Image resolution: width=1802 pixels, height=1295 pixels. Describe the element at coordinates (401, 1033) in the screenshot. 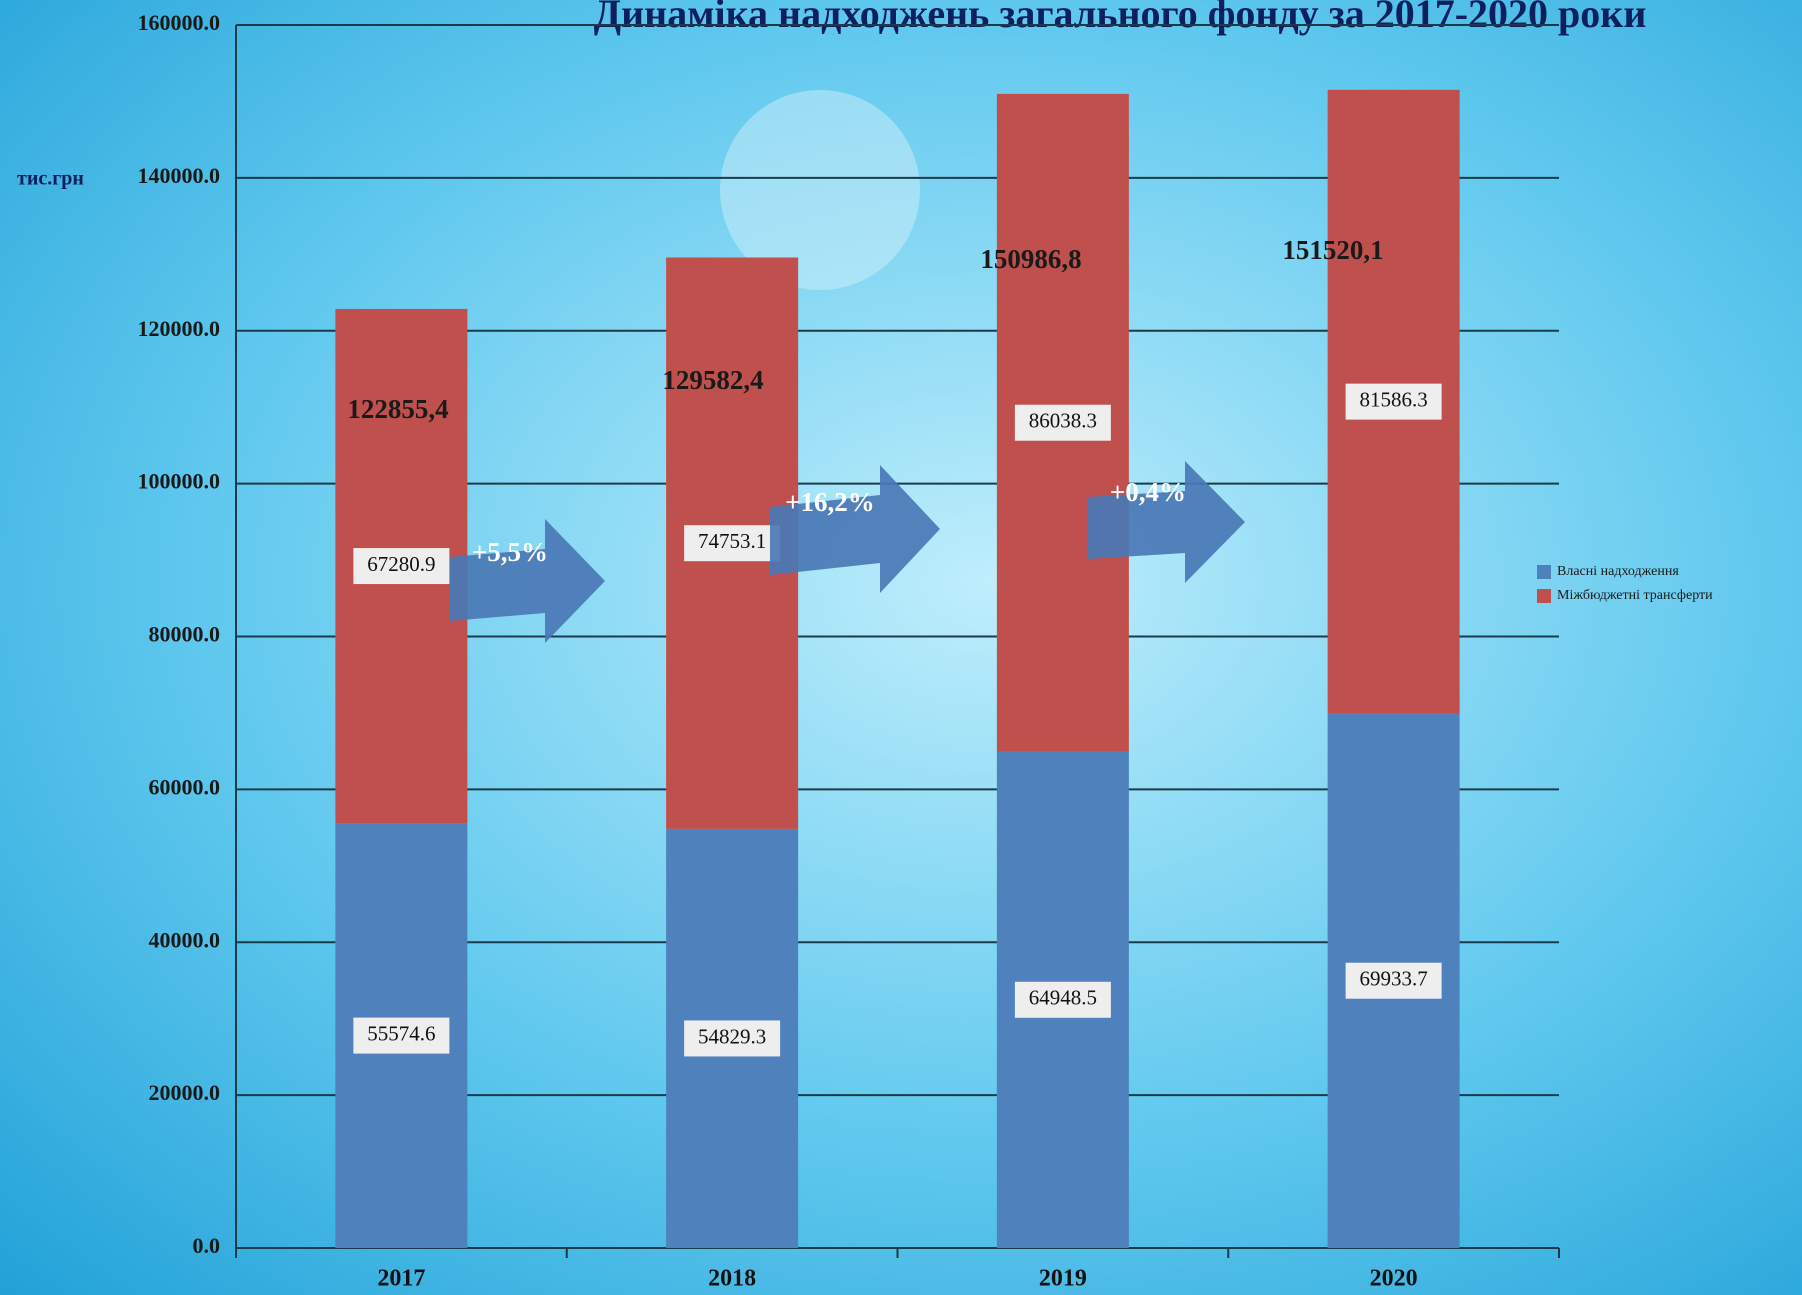

I see `value-label: 55574.6` at that location.